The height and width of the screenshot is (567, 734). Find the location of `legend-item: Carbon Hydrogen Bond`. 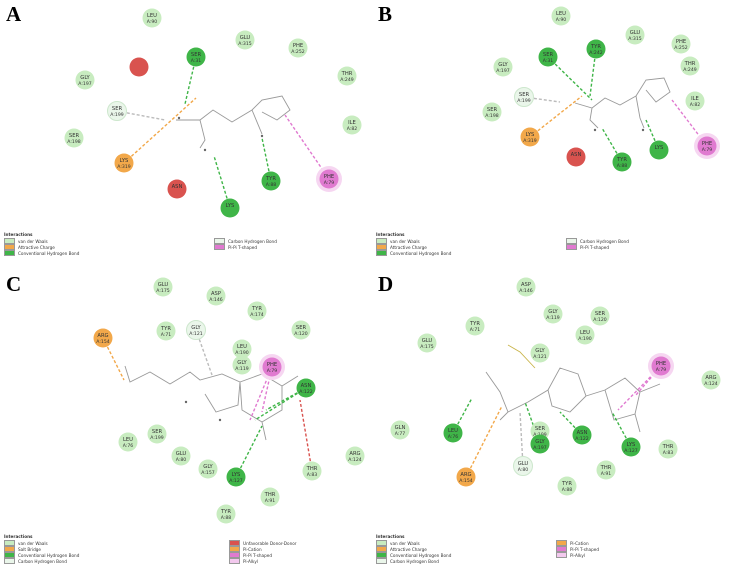

legend-item: Carbon Hydrogen Bond is located at coordinates (116, 561).